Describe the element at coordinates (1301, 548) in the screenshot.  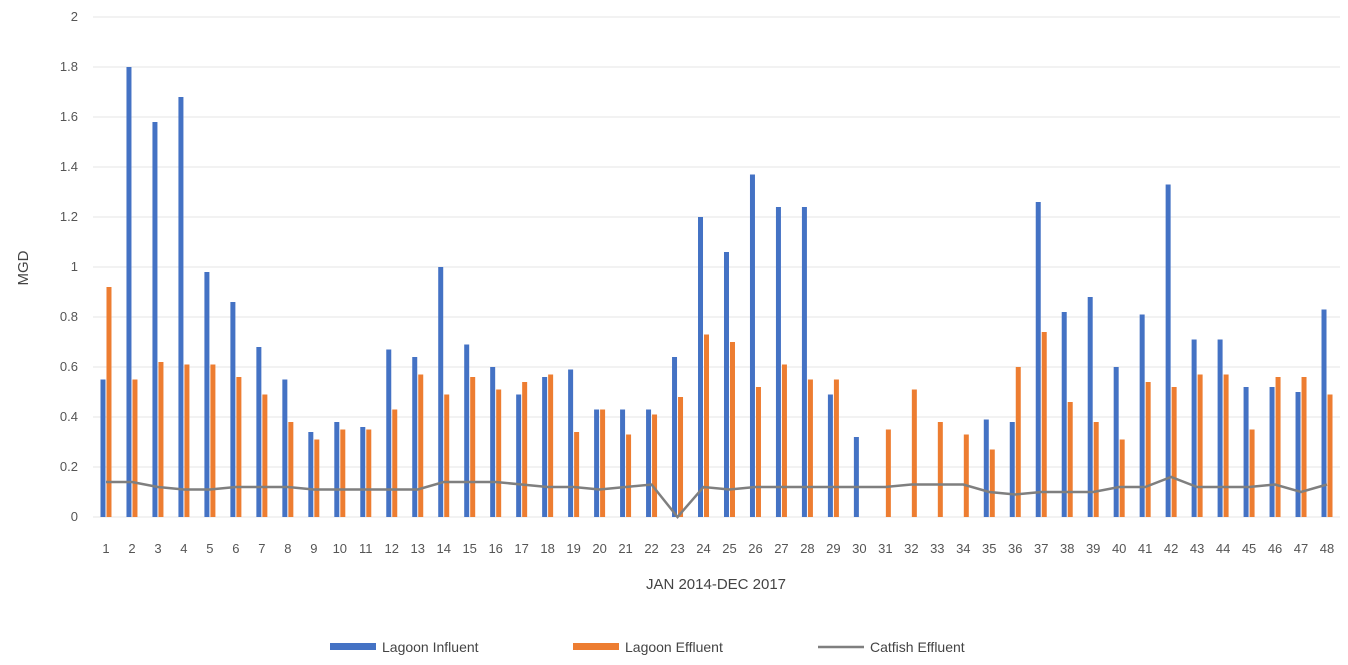
I see `x-tick-label: 47` at that location.